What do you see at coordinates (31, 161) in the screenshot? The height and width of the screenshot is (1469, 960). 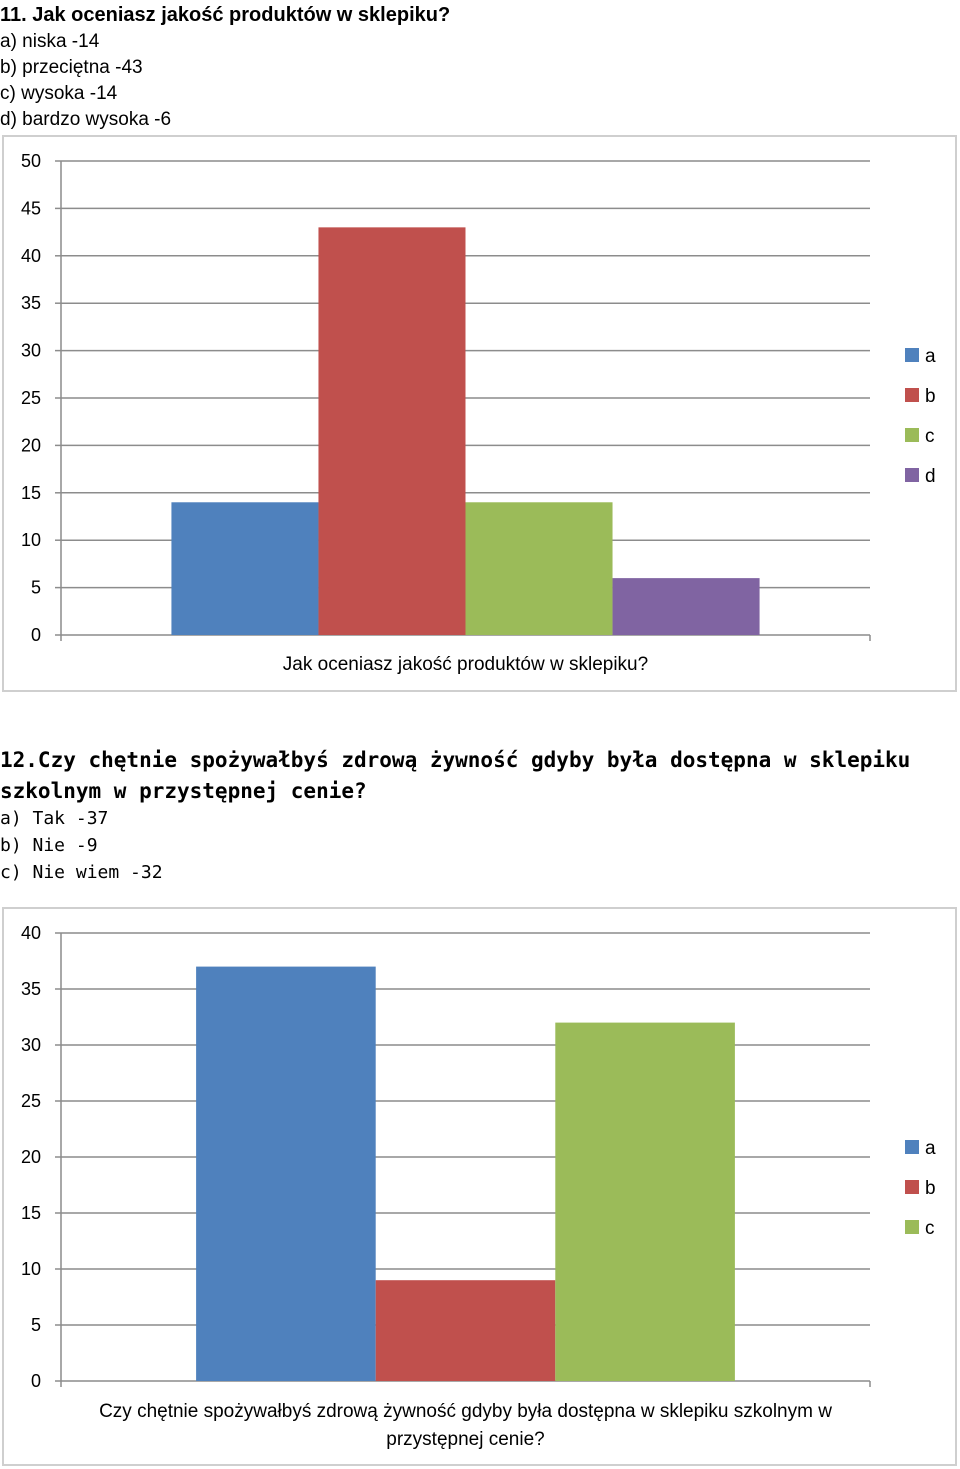 I see `y-tick-label: 50` at bounding box center [31, 161].